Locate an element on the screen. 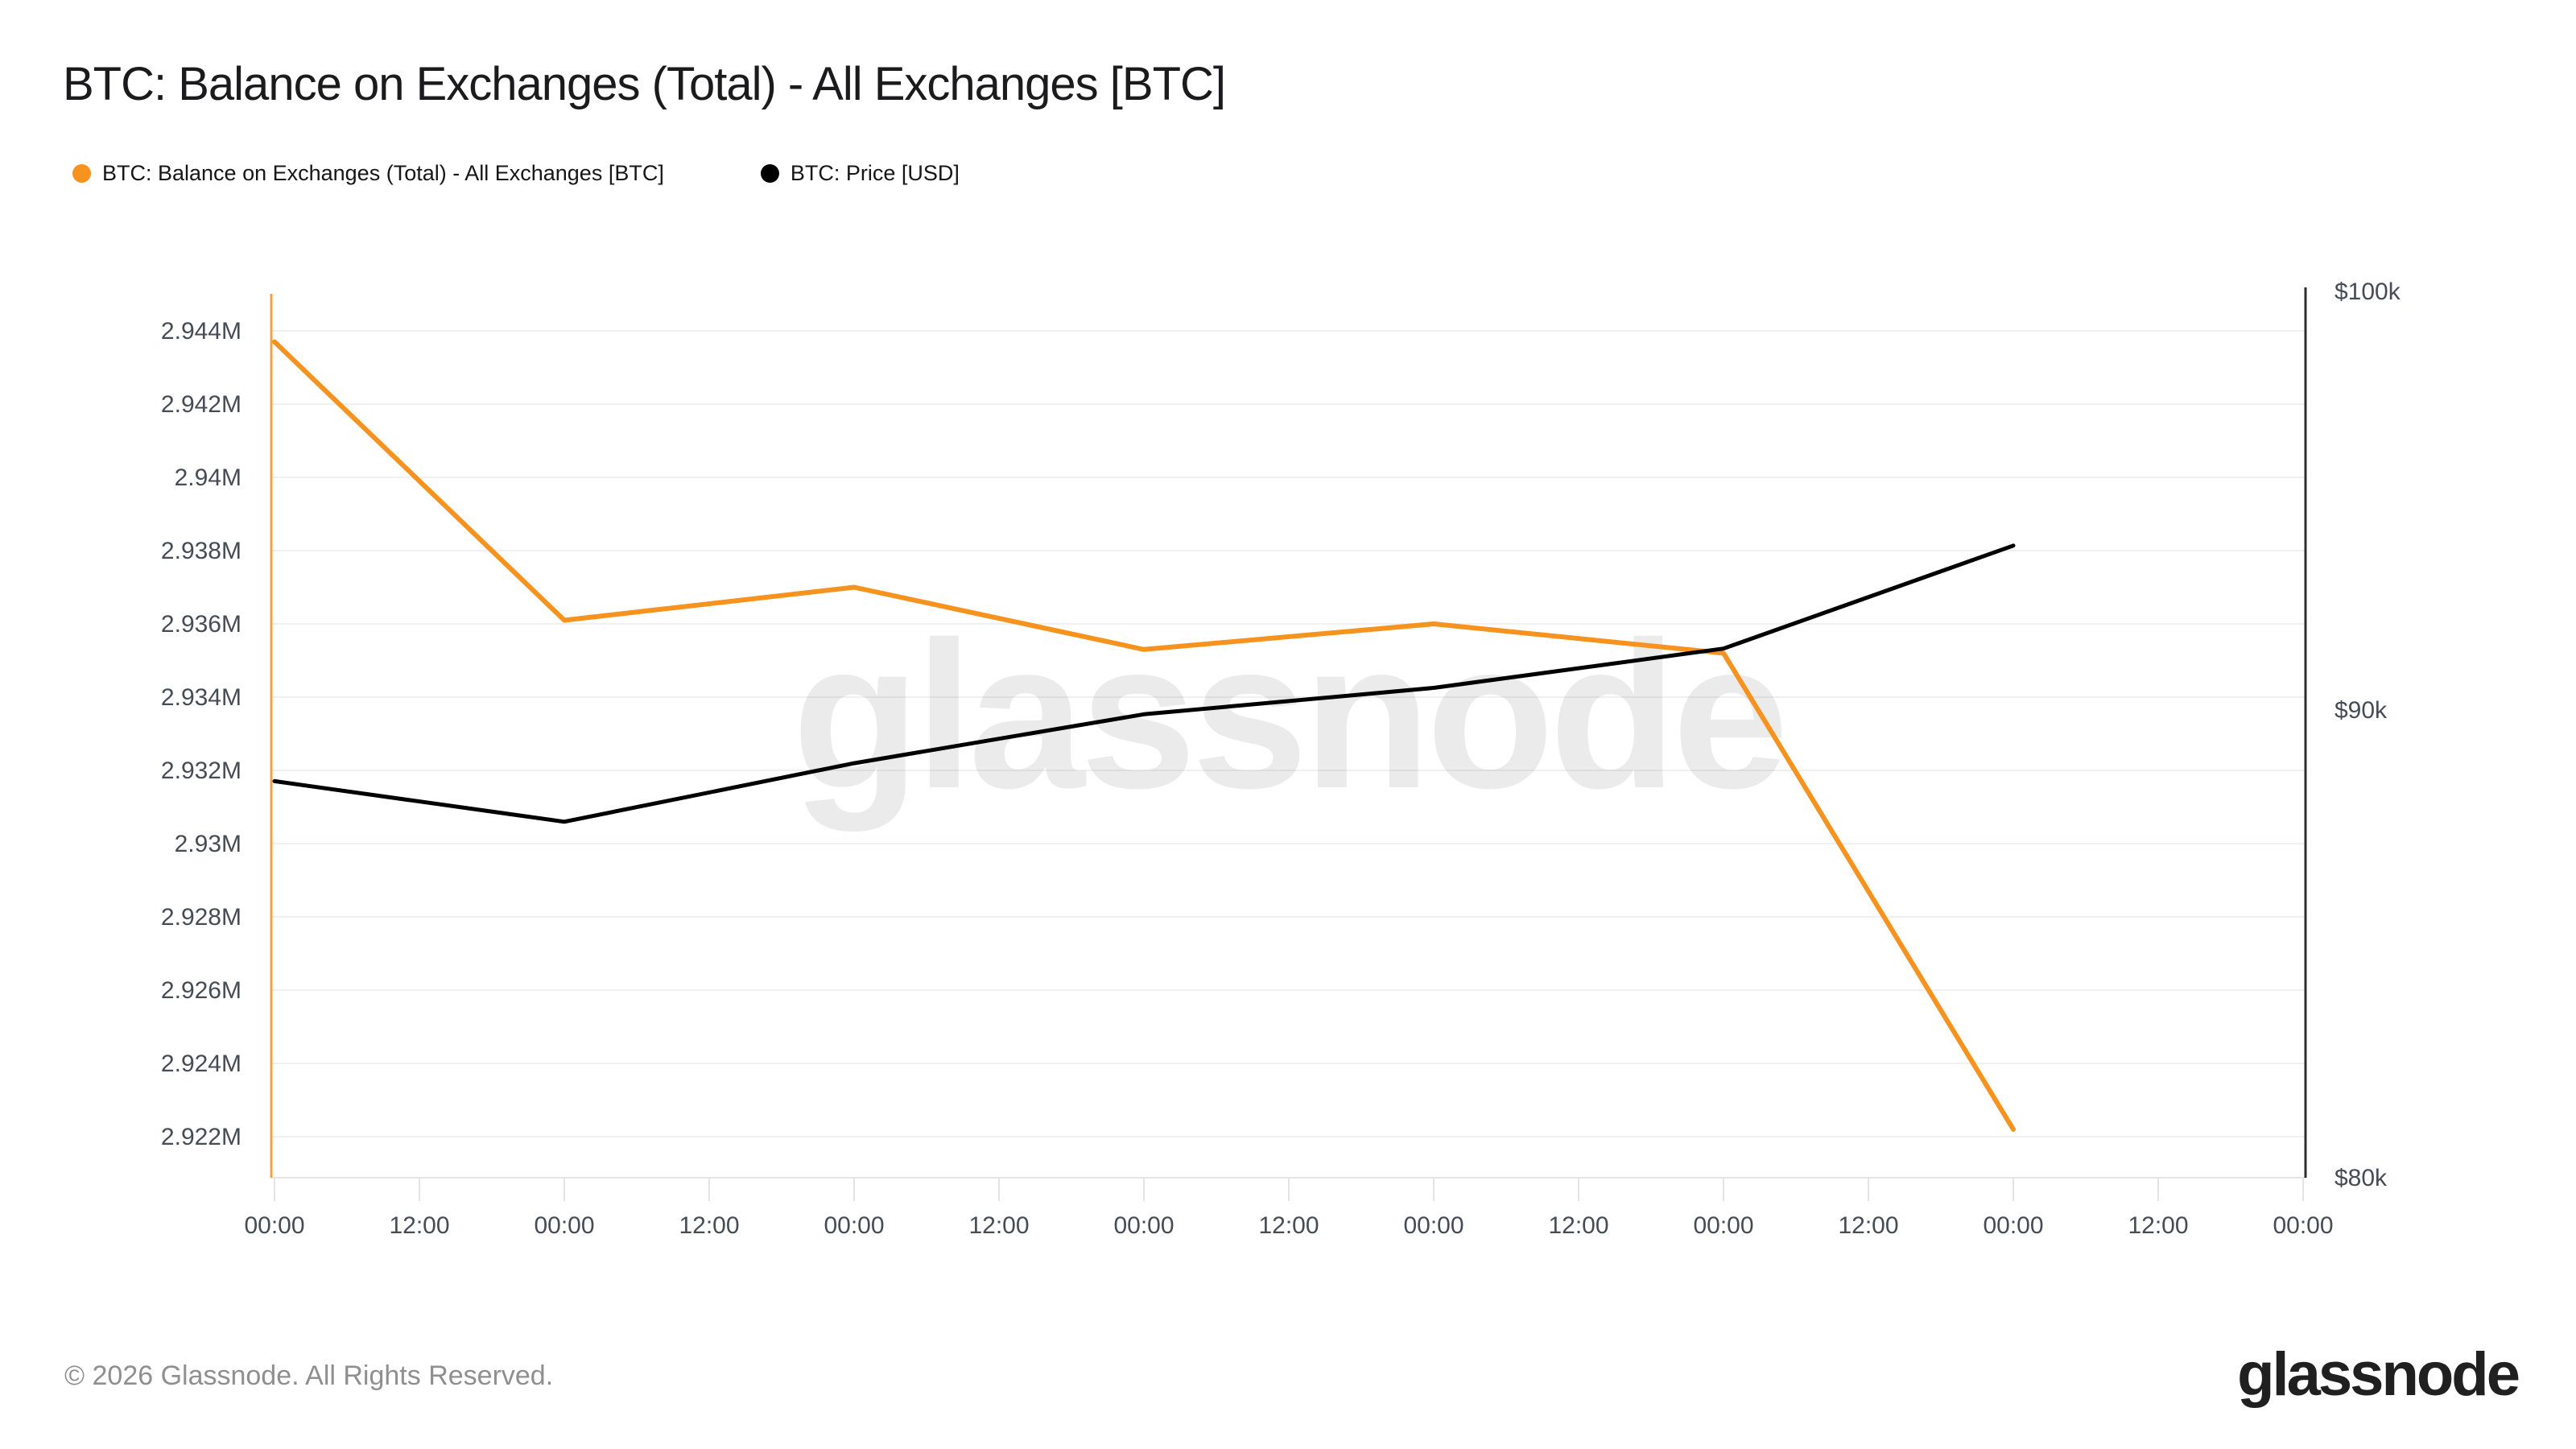  right-axis-label: $100k is located at coordinates (2367, 292).